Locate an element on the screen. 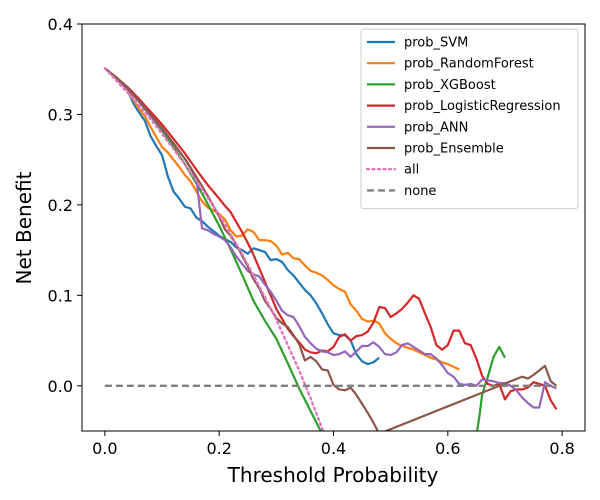 This screenshot has height=500, width=600. x-axis-ticks: 0.0 0.2 0.4 0.6 0.8 is located at coordinates (333, 444).